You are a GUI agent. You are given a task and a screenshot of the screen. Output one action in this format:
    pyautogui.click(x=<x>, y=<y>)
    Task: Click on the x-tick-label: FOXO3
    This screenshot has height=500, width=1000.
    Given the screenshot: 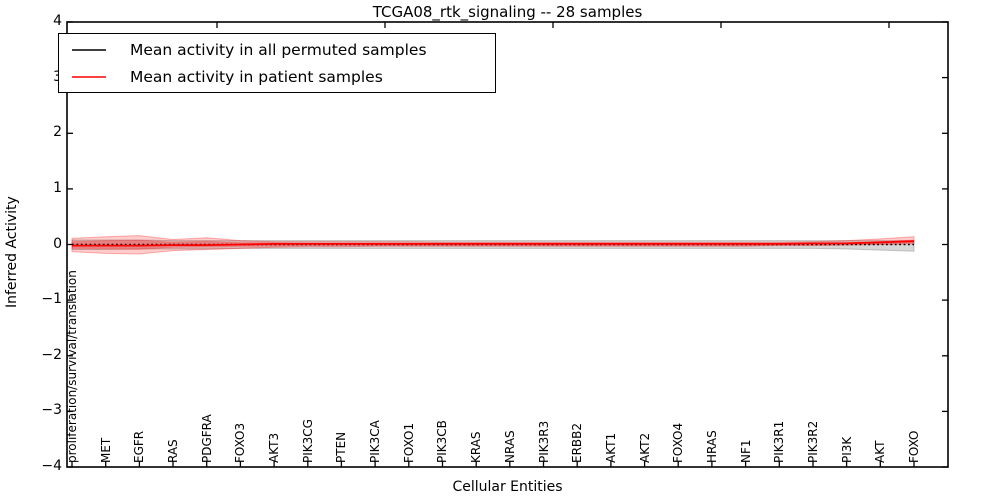 What is the action you would take?
    pyautogui.click(x=240, y=442)
    